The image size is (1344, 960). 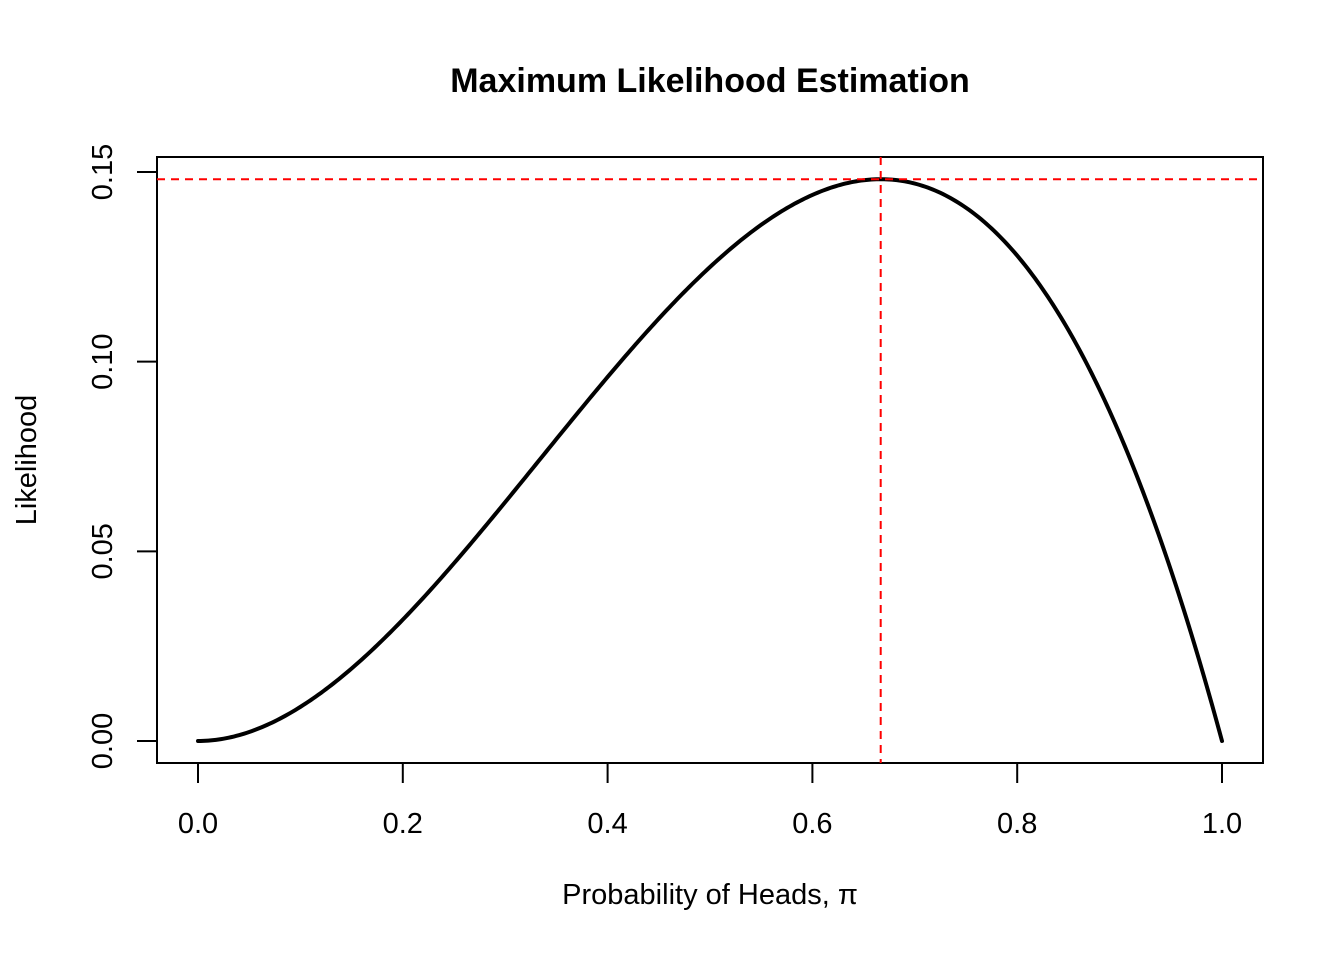 I want to click on x-tick-label: 0.0, so click(x=198, y=824).